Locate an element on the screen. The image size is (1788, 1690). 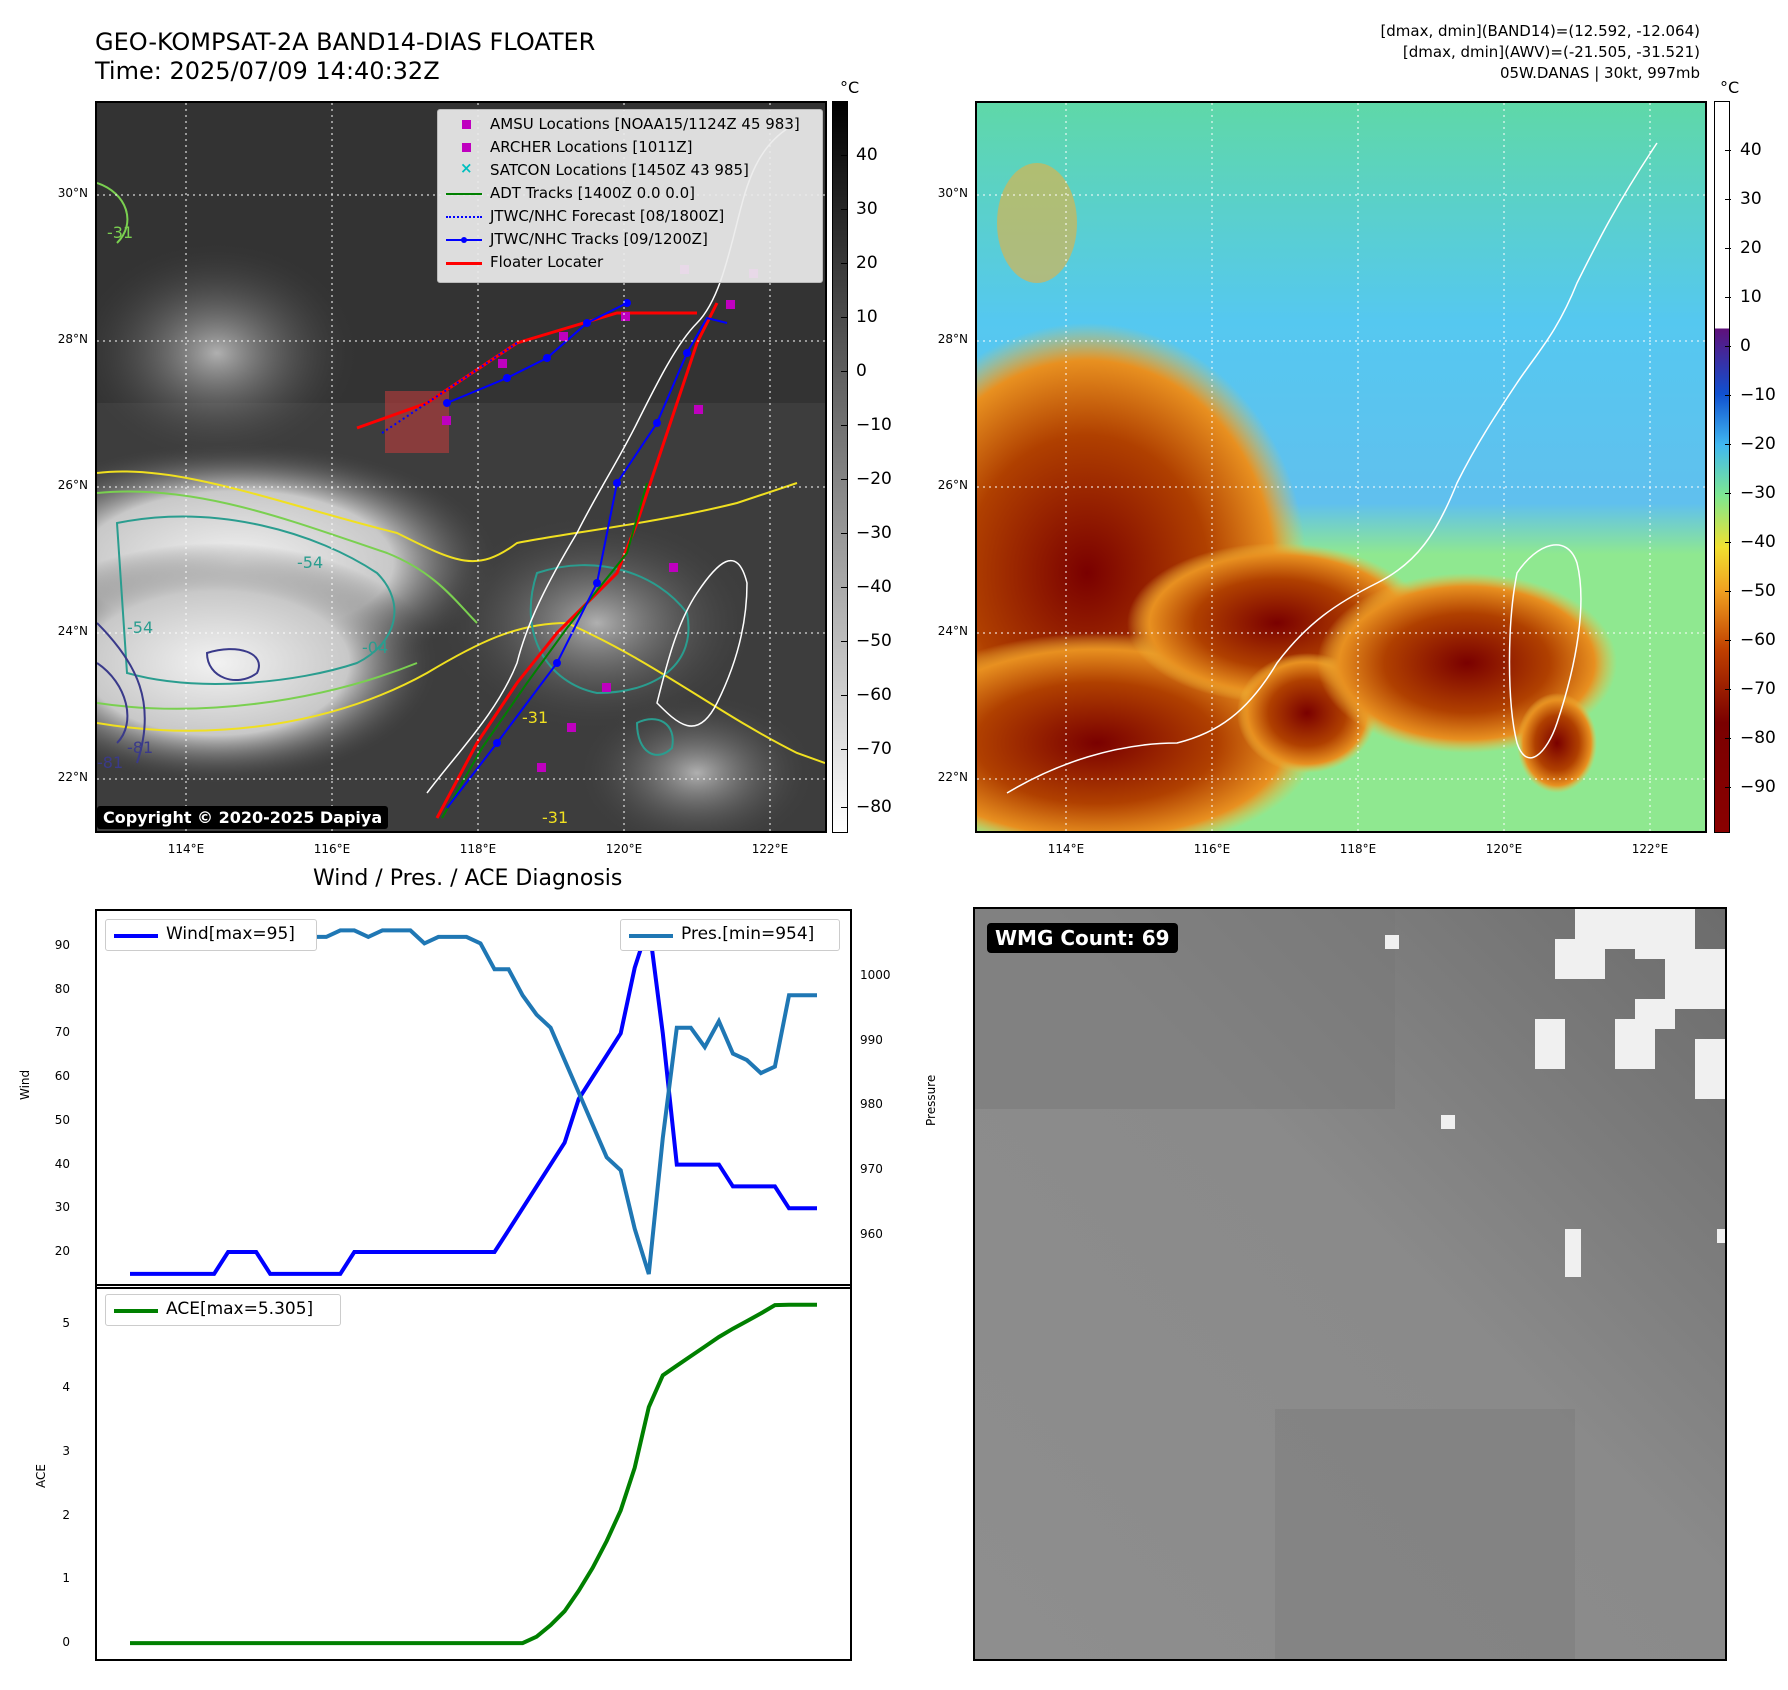
axis-tick-label: 3 is located at coordinates (66, 1450).